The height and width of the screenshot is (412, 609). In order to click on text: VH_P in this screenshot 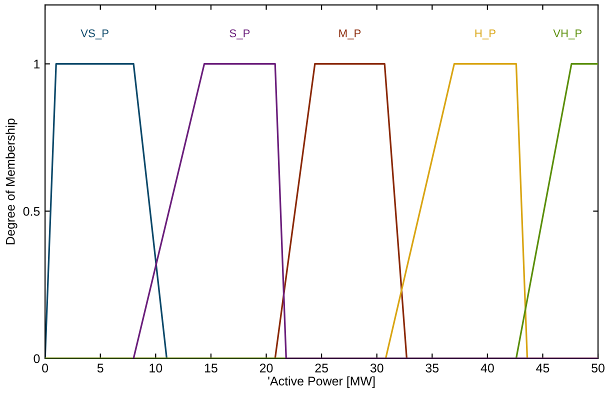, I will do `click(567, 35)`.